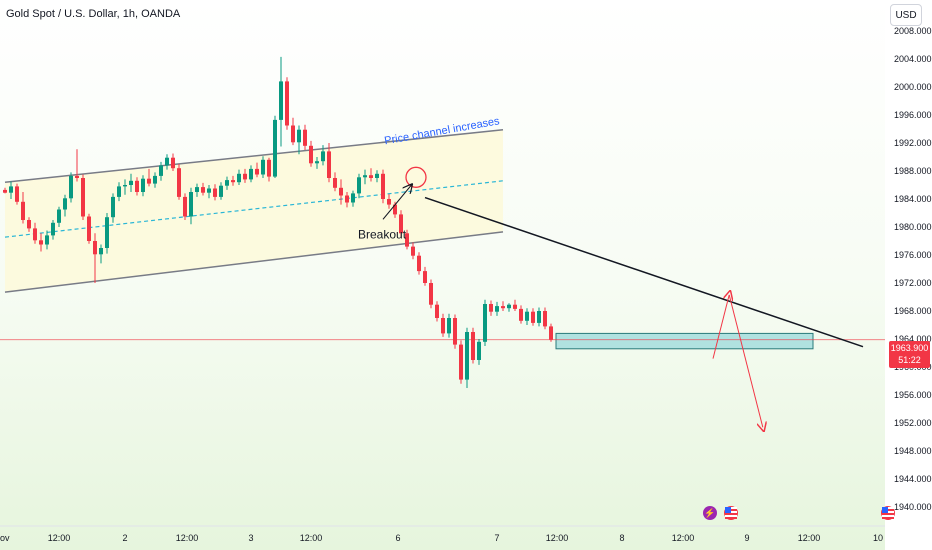 This screenshot has width=932, height=550. Describe the element at coordinates (710, 513) in the screenshot. I see `lightning-icon: ⚡` at that location.